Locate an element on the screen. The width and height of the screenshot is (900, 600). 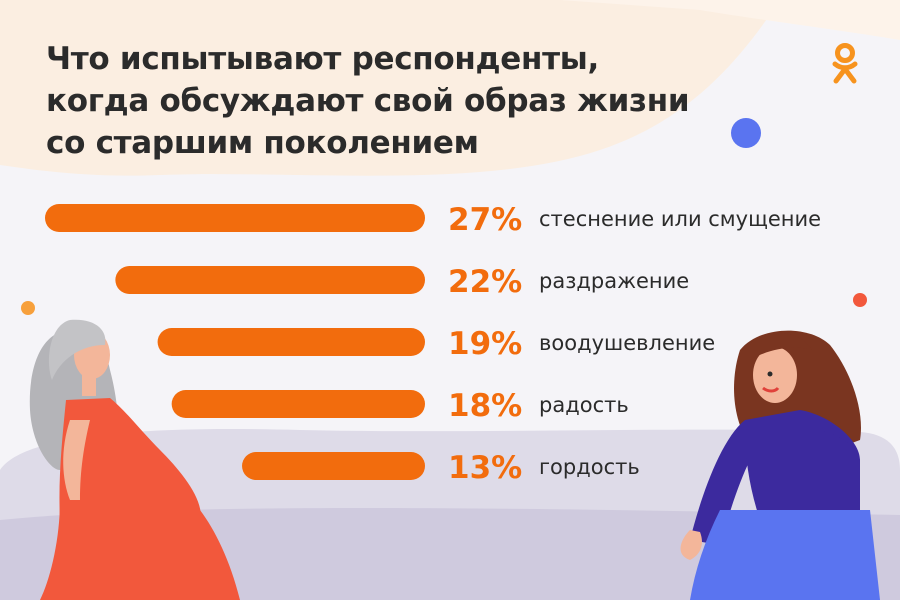
older-woman-illustration is located at coordinates (134, 459).